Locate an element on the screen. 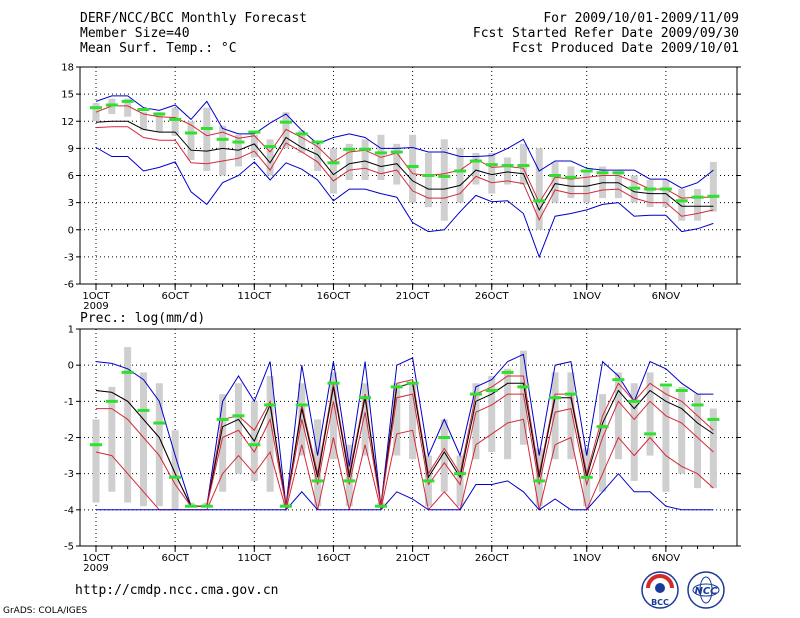 The height and width of the screenshot is (618, 800). temp-ytick-label: 9 is located at coordinates (71, 149).